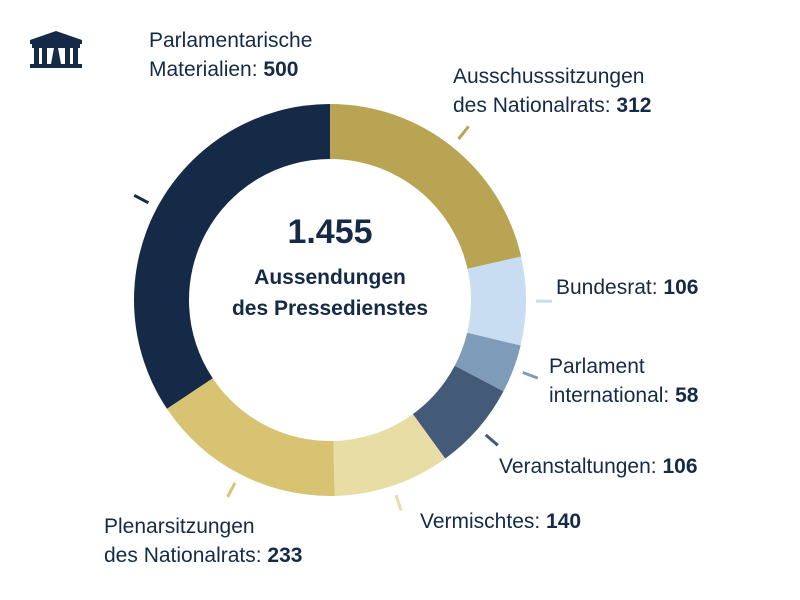  Describe the element at coordinates (530, 375) in the screenshot. I see `leader-line-parlament-international` at that location.